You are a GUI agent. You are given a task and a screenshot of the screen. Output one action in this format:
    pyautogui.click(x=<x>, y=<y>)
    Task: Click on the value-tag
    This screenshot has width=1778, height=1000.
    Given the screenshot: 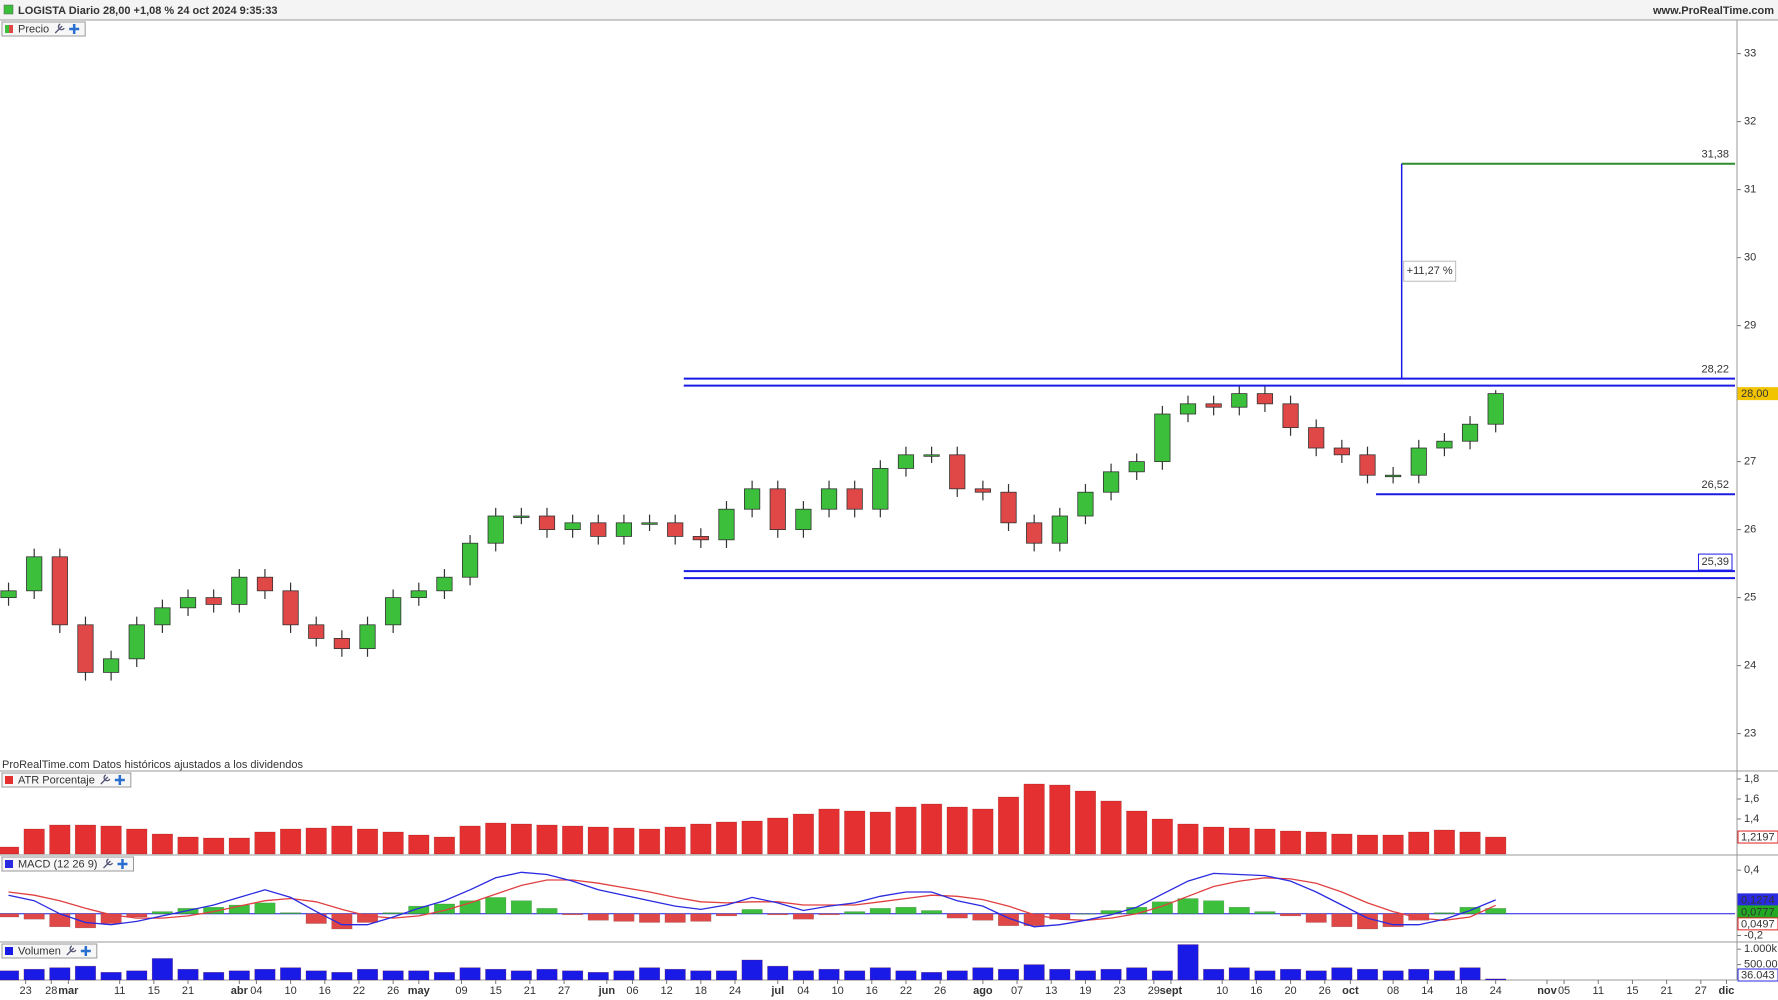 What is the action you would take?
    pyautogui.click(x=1757, y=837)
    